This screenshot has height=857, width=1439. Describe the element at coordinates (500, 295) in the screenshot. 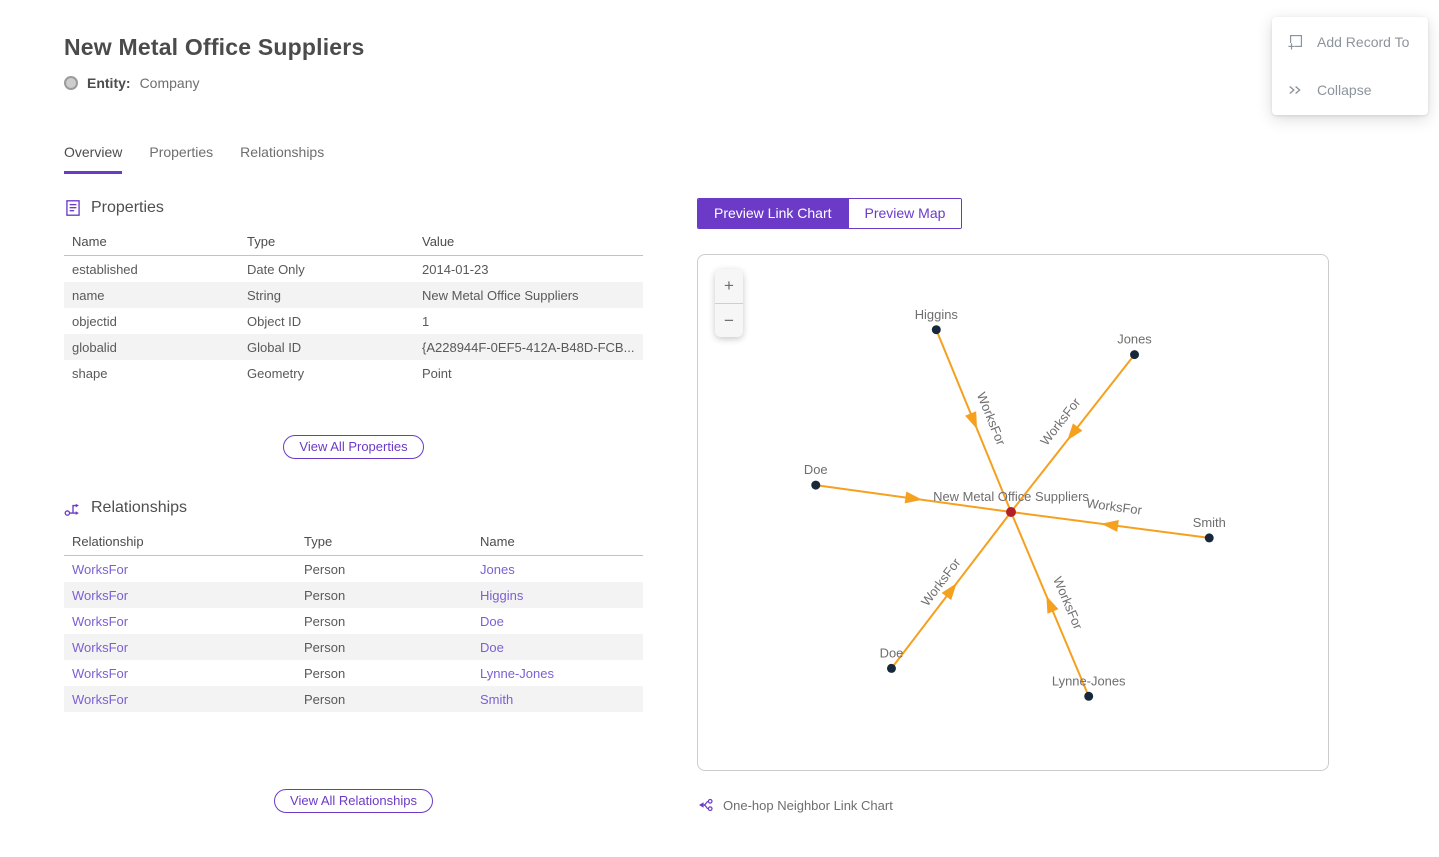

I see `property-value: New Metal Office Suppliers` at that location.